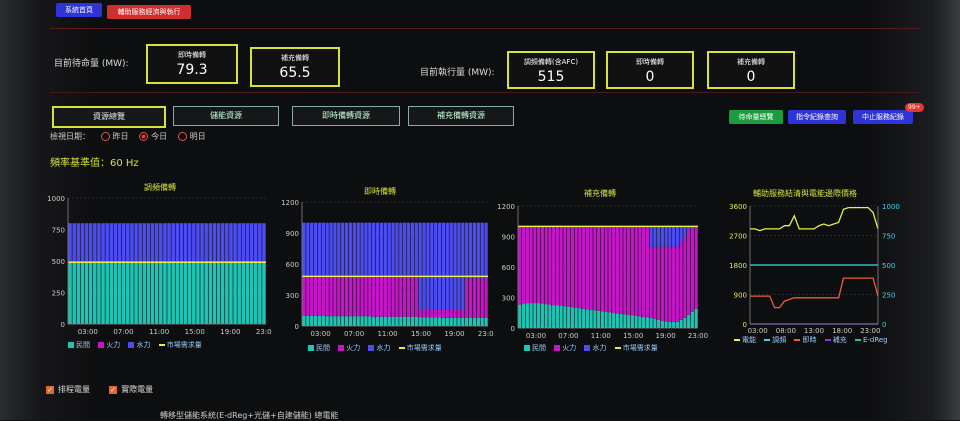 The image size is (960, 421). Describe the element at coordinates (149, 12) in the screenshot. I see `service-execution-button: 輔助服務經濟與執行` at that location.